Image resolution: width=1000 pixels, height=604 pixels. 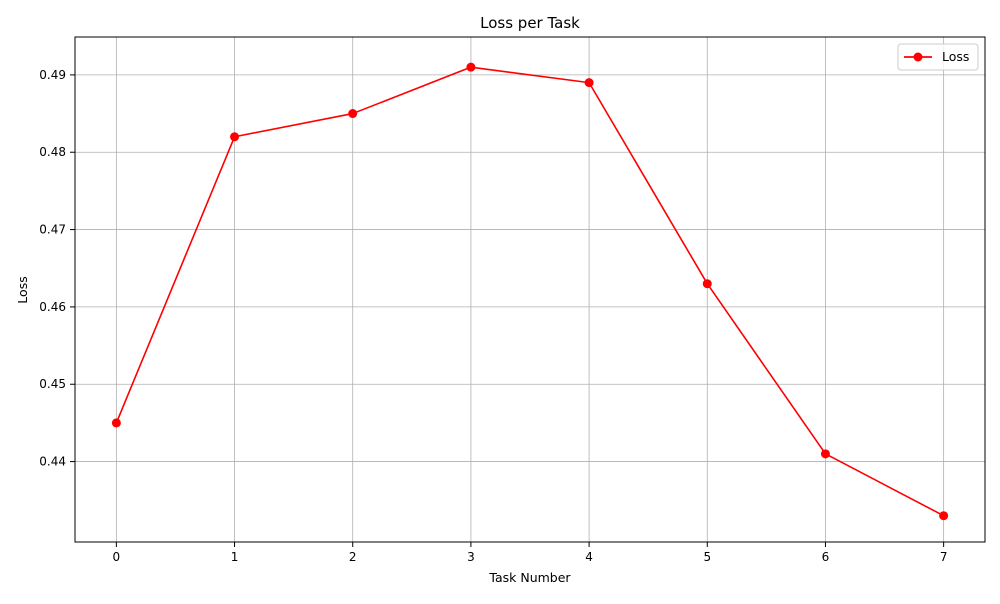 I want to click on y-tick-label: 0.49, so click(x=52, y=75).